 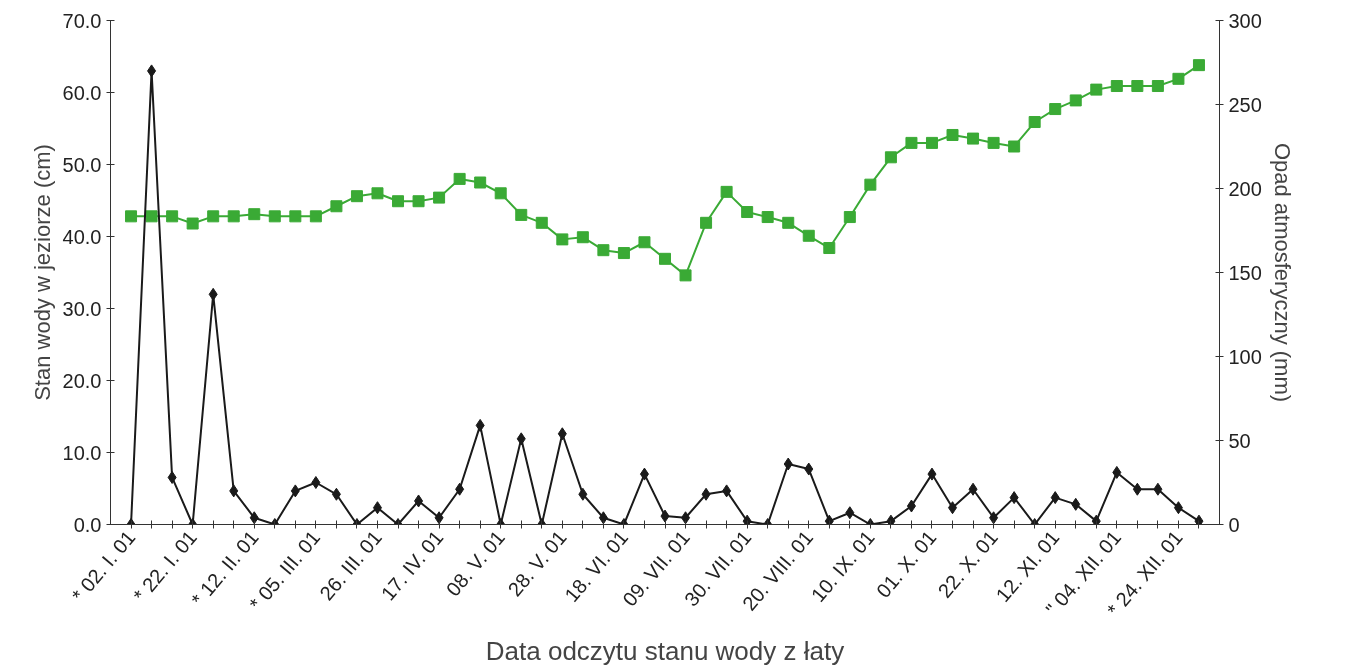 I want to click on y-tick-label: 70.0, so click(x=82, y=20).